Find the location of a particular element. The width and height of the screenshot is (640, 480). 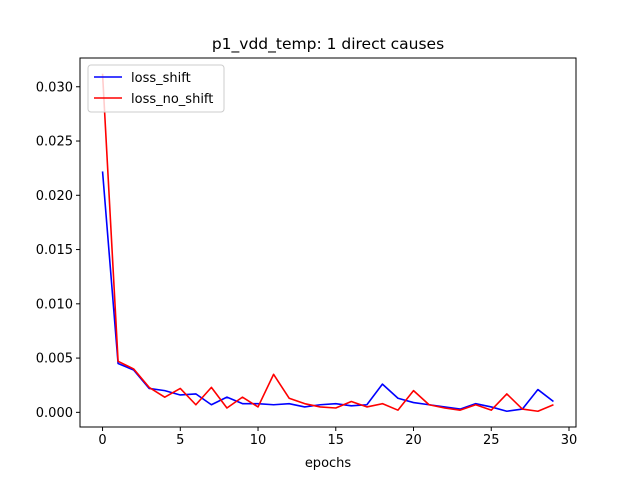

x-tick-label: 0 is located at coordinates (102, 440).